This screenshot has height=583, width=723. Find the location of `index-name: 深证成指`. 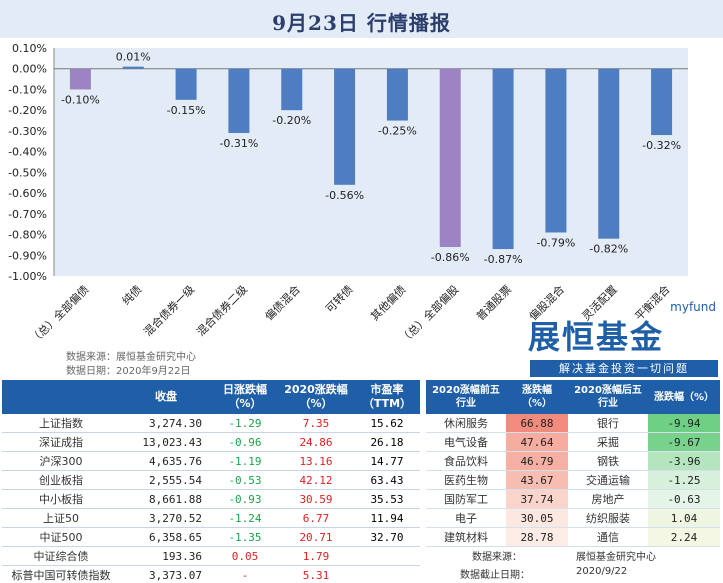

index-name: 深证成指 is located at coordinates (61, 442).